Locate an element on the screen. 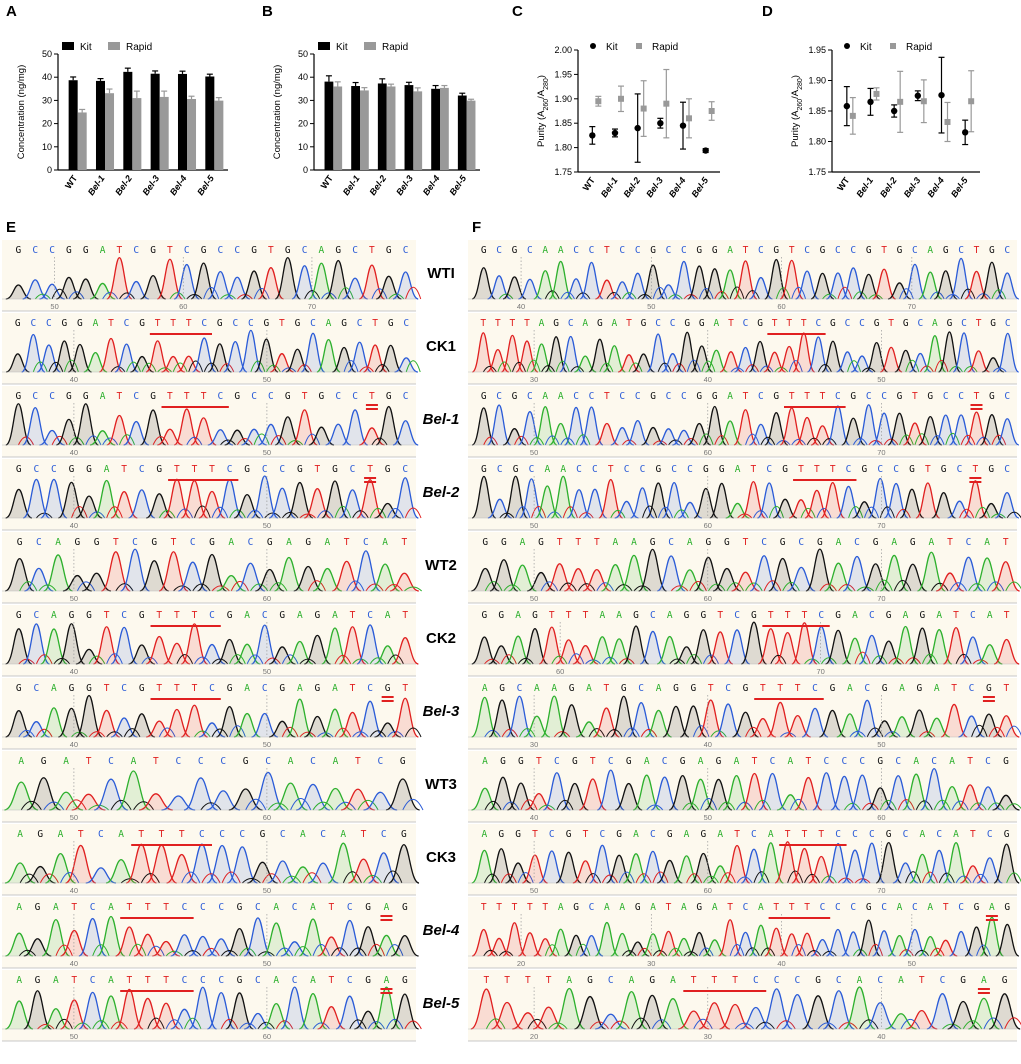 The height and width of the screenshot is (1064, 1021). sample-label: Bel-4 is located at coordinates (441, 930).